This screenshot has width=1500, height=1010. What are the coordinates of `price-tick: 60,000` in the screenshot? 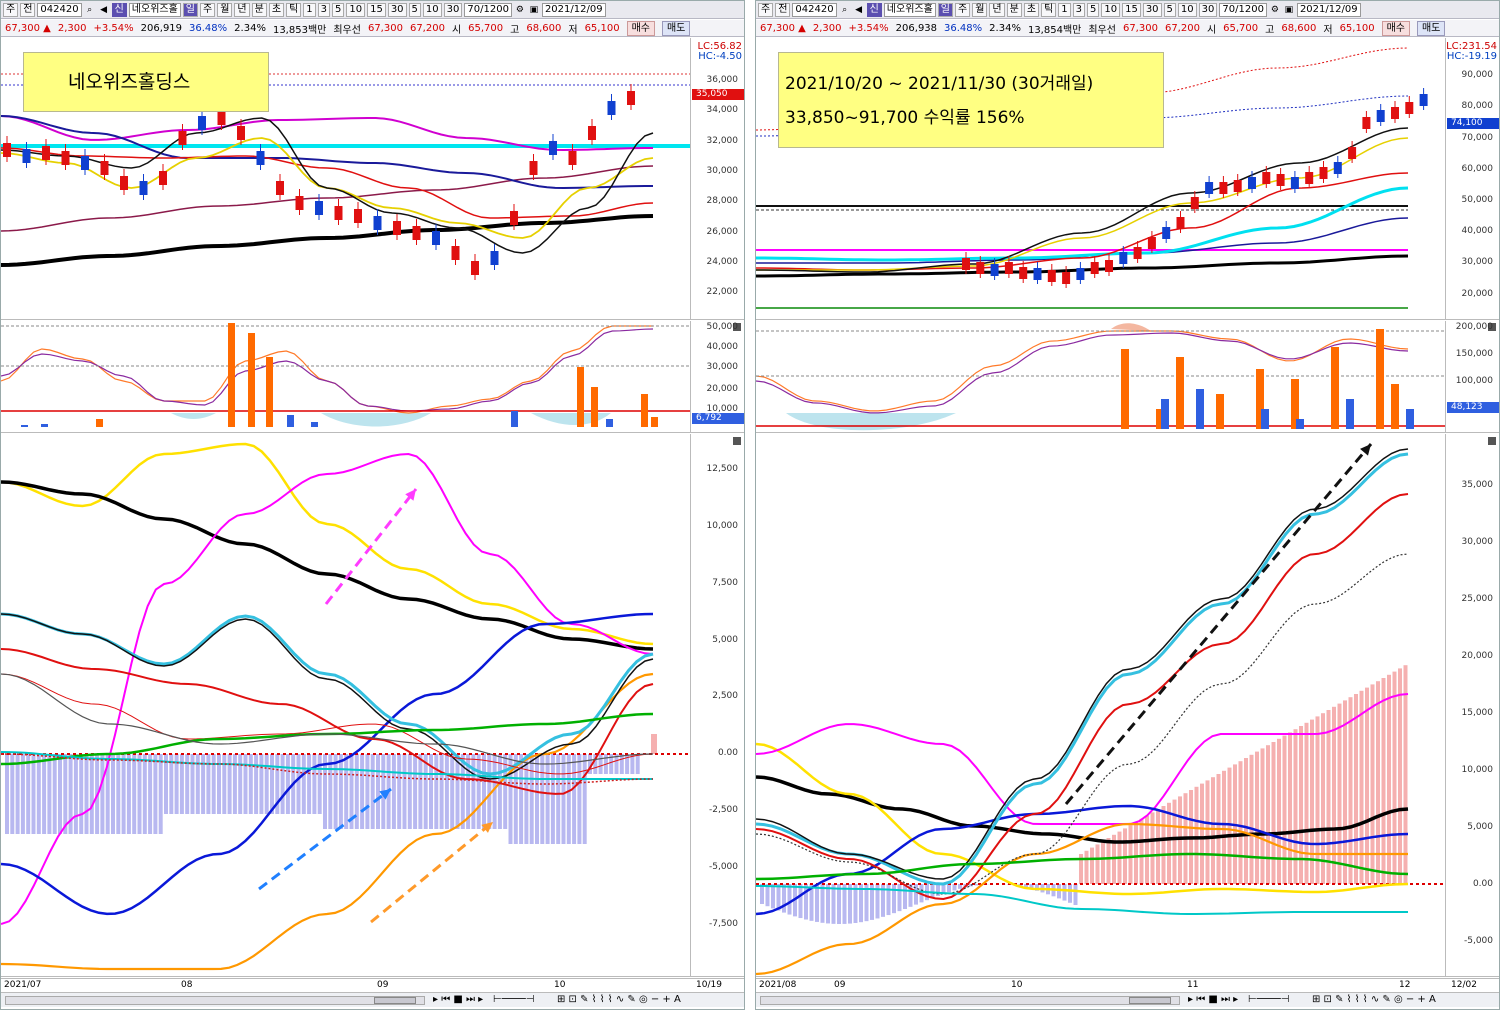 It's located at (1477, 169).